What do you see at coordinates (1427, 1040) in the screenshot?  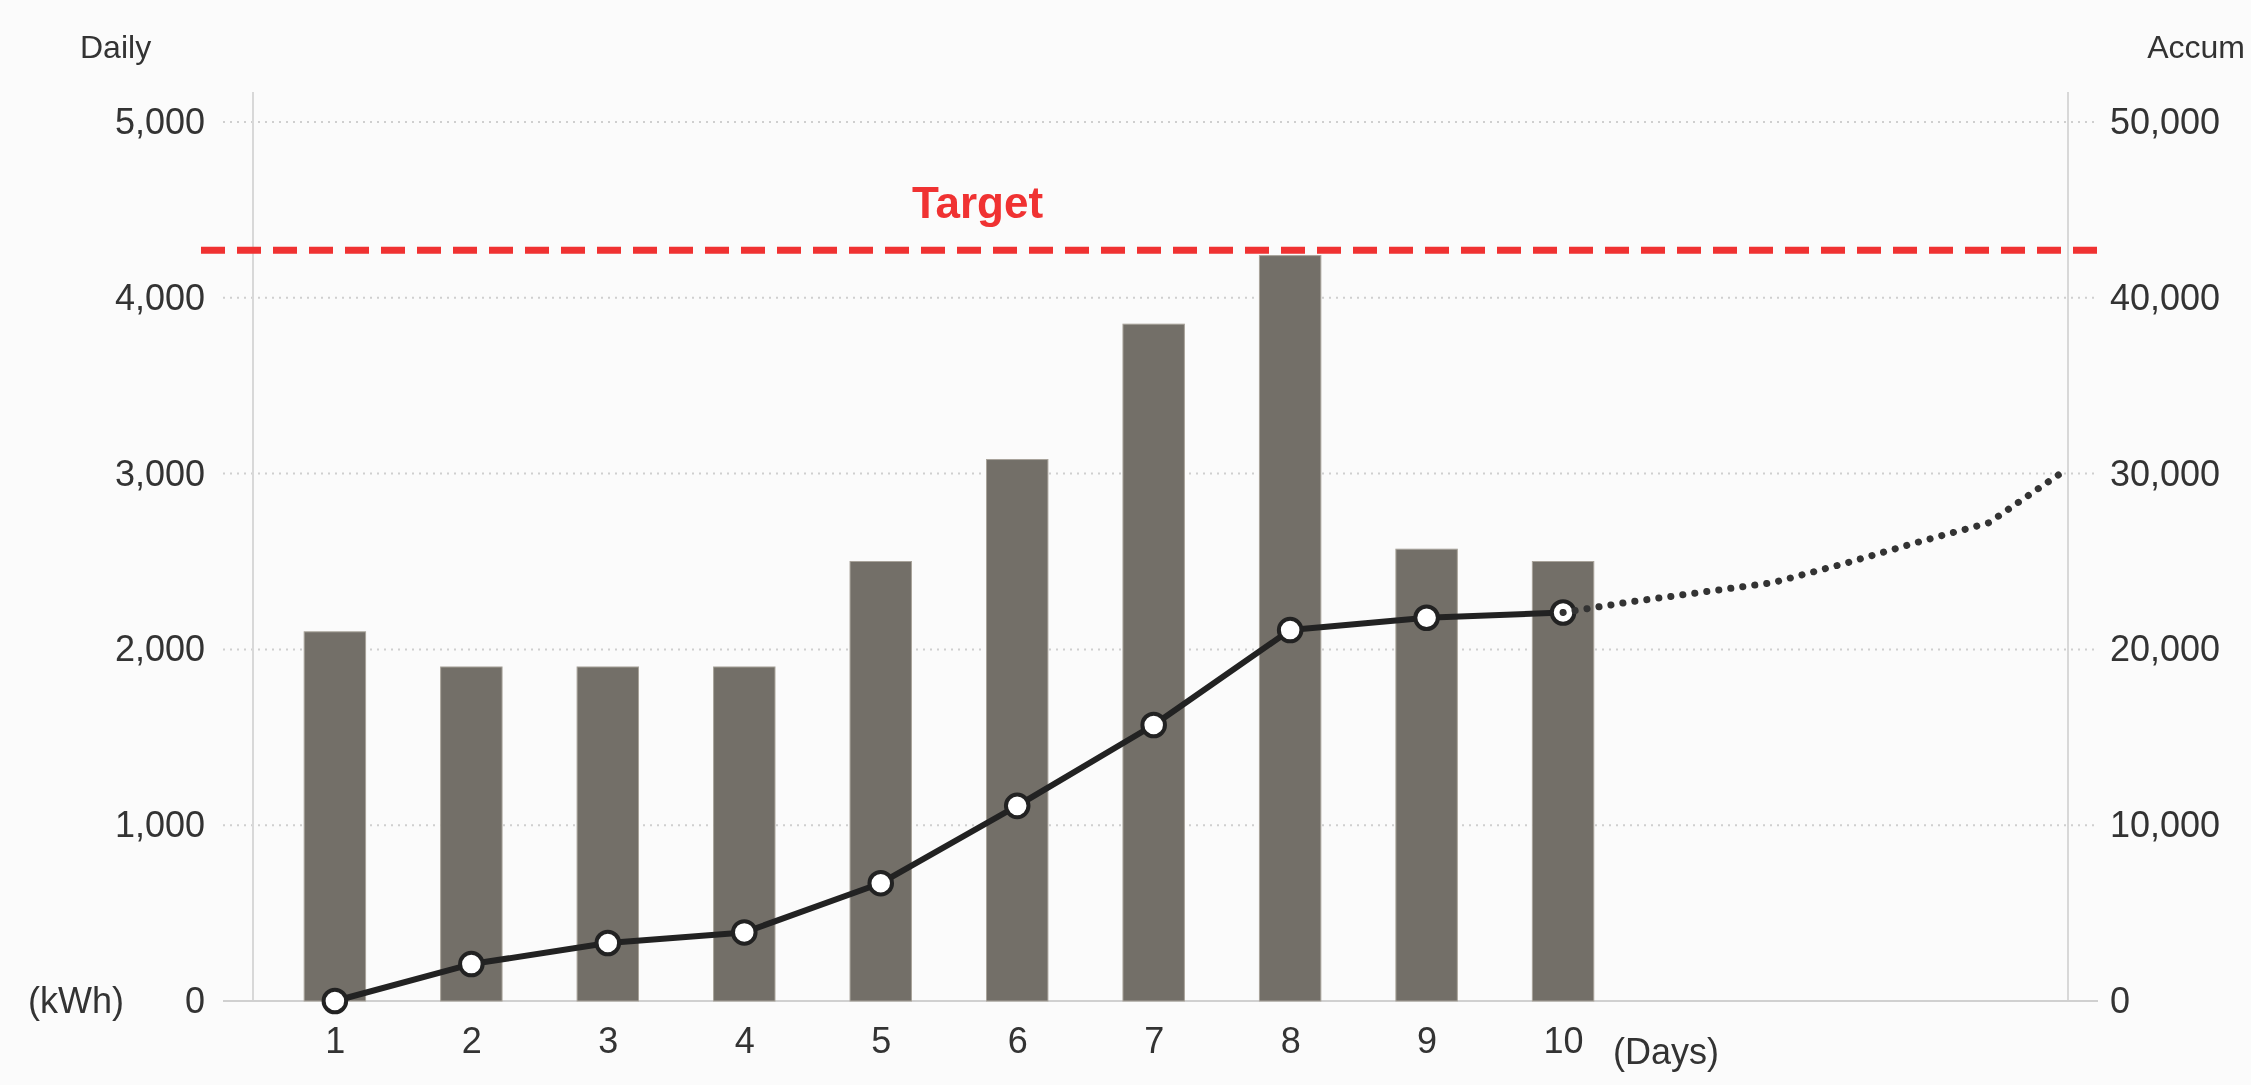 I see `x-tick-label: 9` at bounding box center [1427, 1040].